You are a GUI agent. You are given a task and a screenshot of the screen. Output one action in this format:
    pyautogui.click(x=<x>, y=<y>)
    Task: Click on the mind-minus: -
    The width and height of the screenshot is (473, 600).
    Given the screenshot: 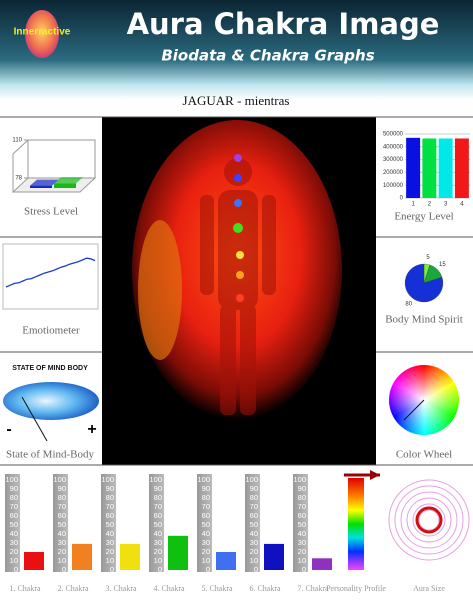 What is the action you would take?
    pyautogui.click(x=8, y=429)
    